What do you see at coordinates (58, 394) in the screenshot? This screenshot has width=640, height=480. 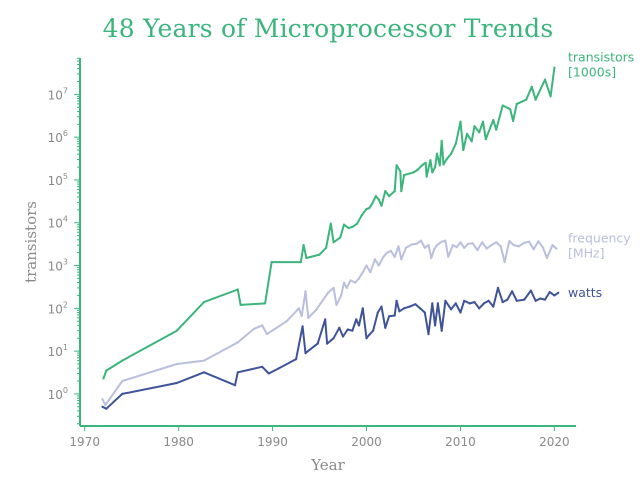 I see `y-tick-label: 10⁰` at bounding box center [58, 394].